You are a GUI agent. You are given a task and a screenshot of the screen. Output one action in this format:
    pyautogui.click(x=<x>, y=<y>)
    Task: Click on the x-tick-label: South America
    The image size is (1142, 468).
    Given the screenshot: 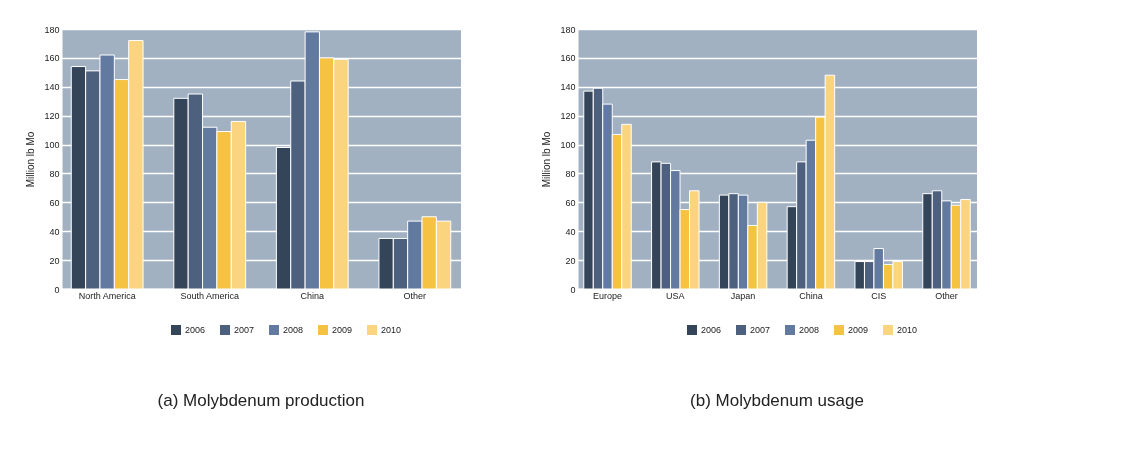 What is the action you would take?
    pyautogui.click(x=209, y=295)
    